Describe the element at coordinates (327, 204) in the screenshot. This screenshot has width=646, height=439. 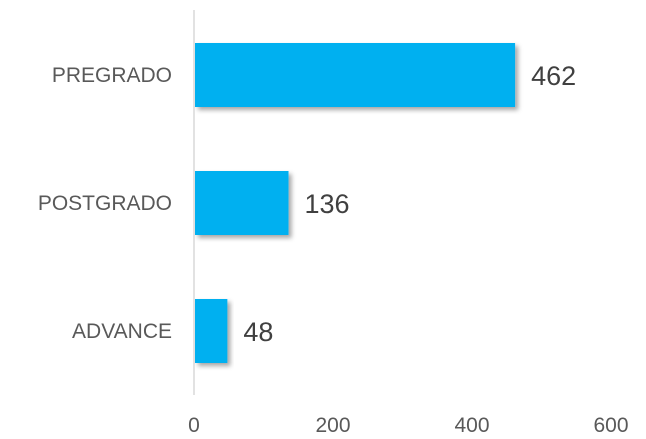
I see `value-label-postgrado: 136` at that location.